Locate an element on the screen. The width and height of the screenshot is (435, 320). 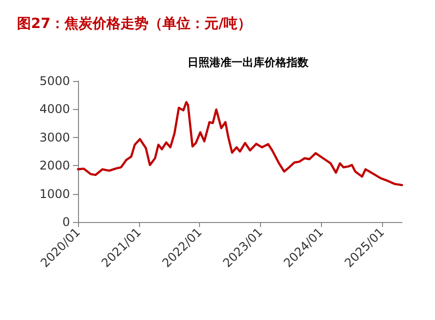
y-tick-label: 4000 is located at coordinates (54, 109).